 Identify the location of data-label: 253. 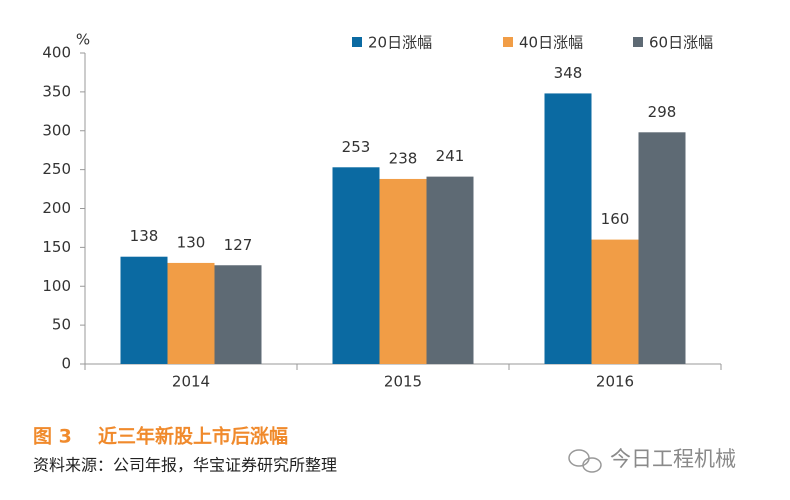
(356, 147).